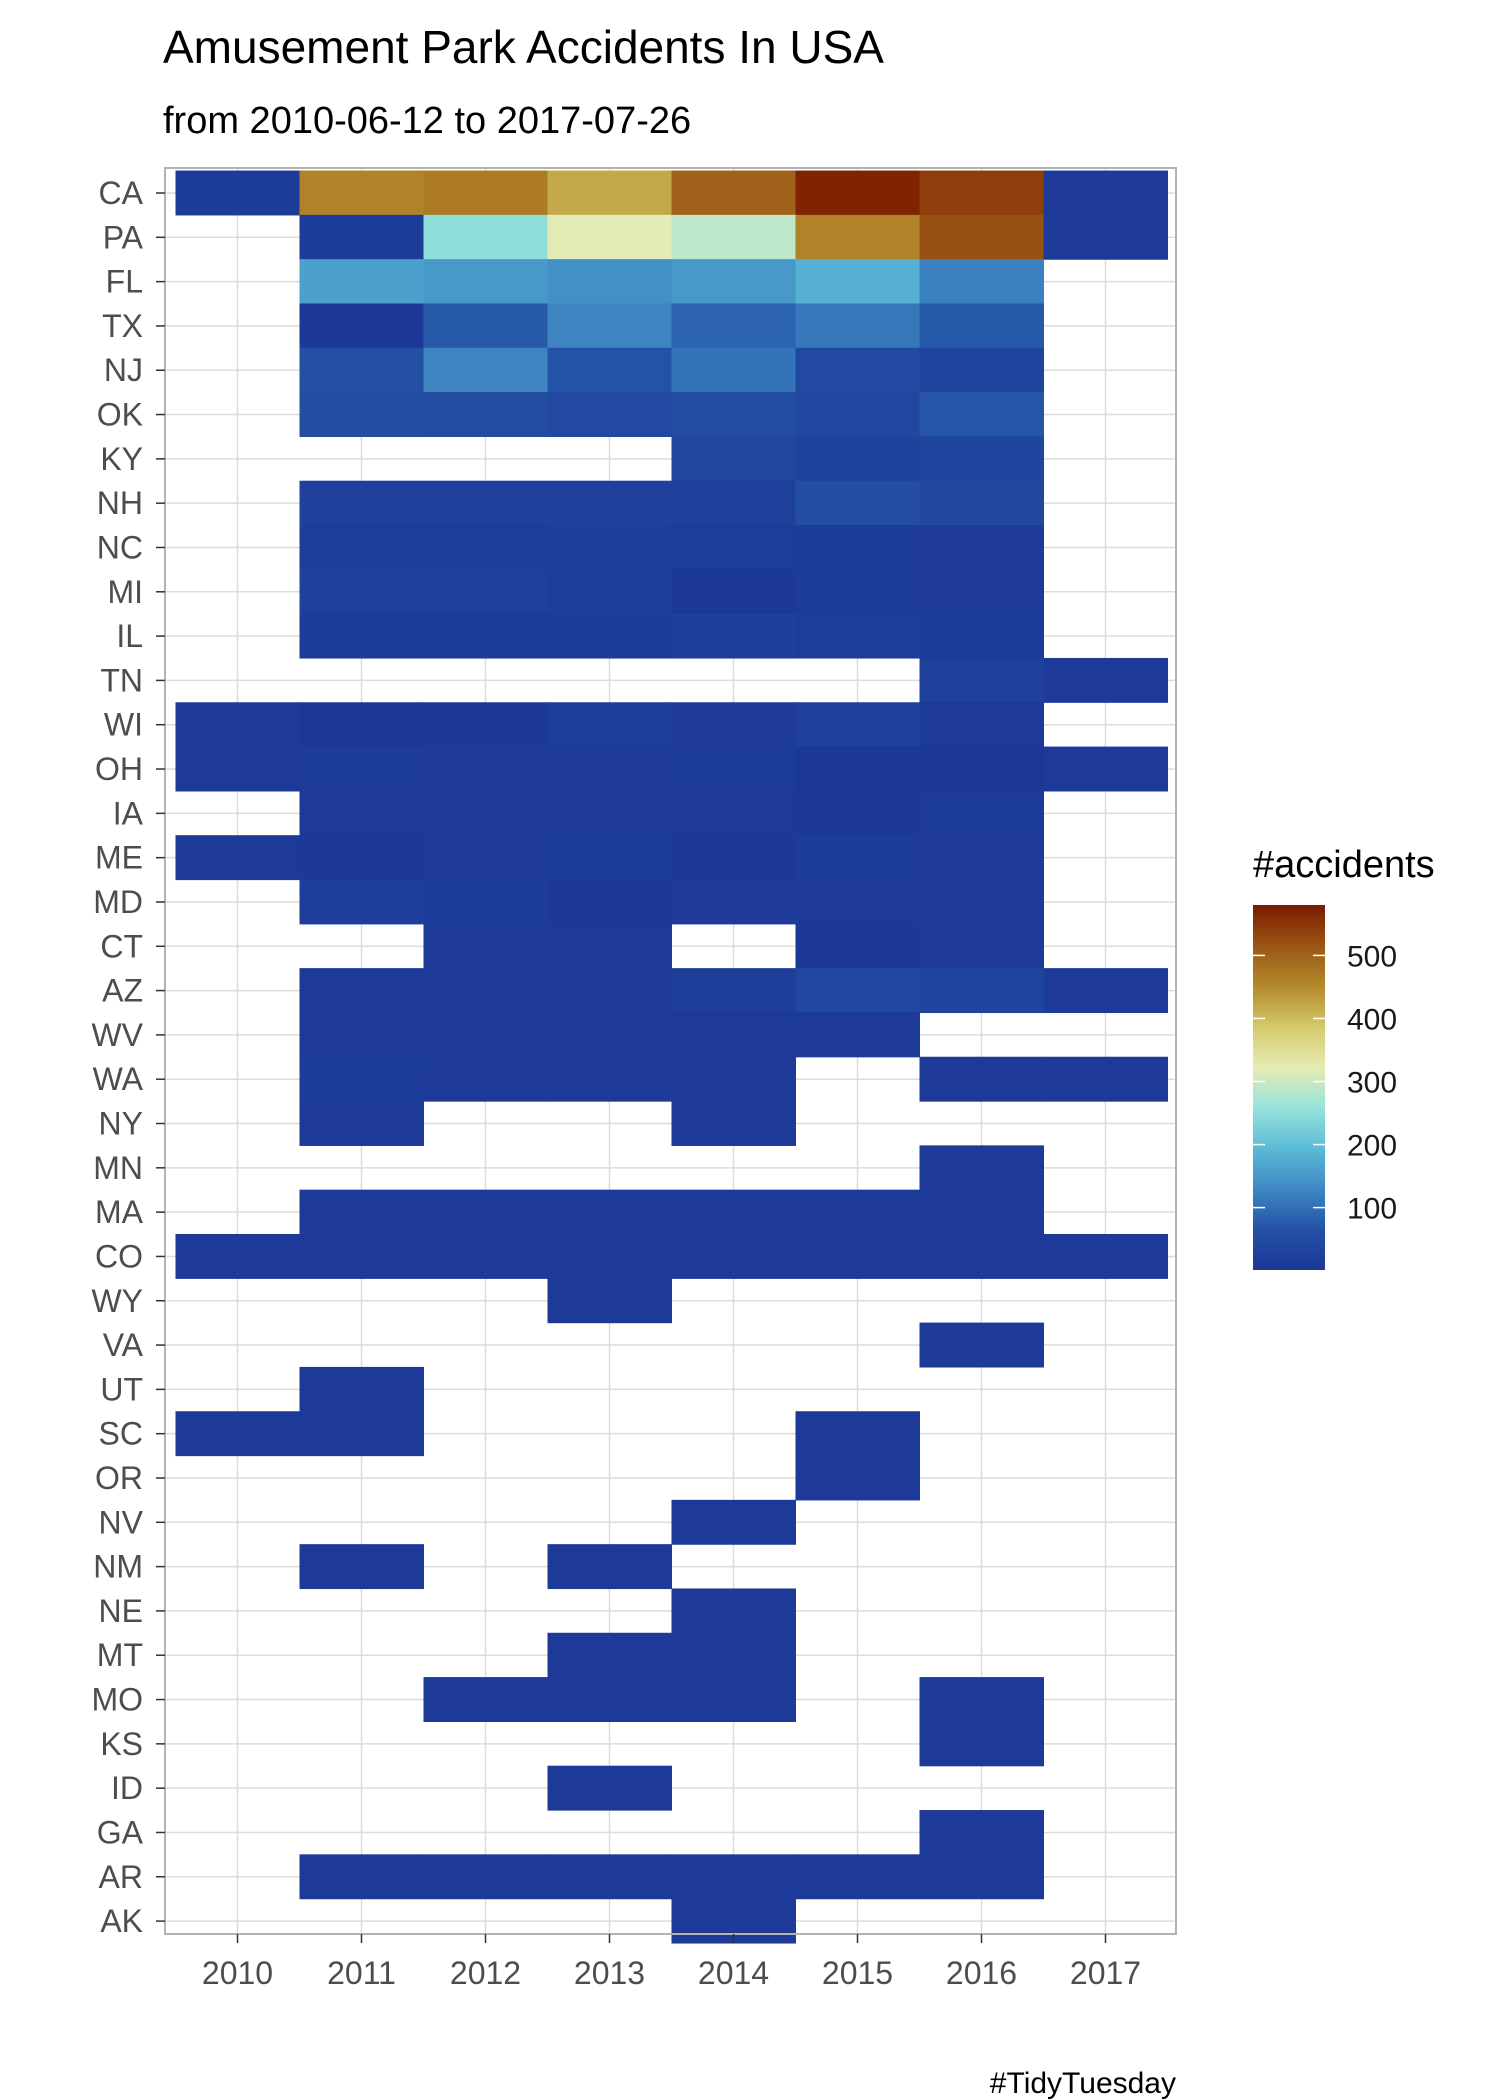  I want to click on y-tick-label: MI, so click(125, 592).